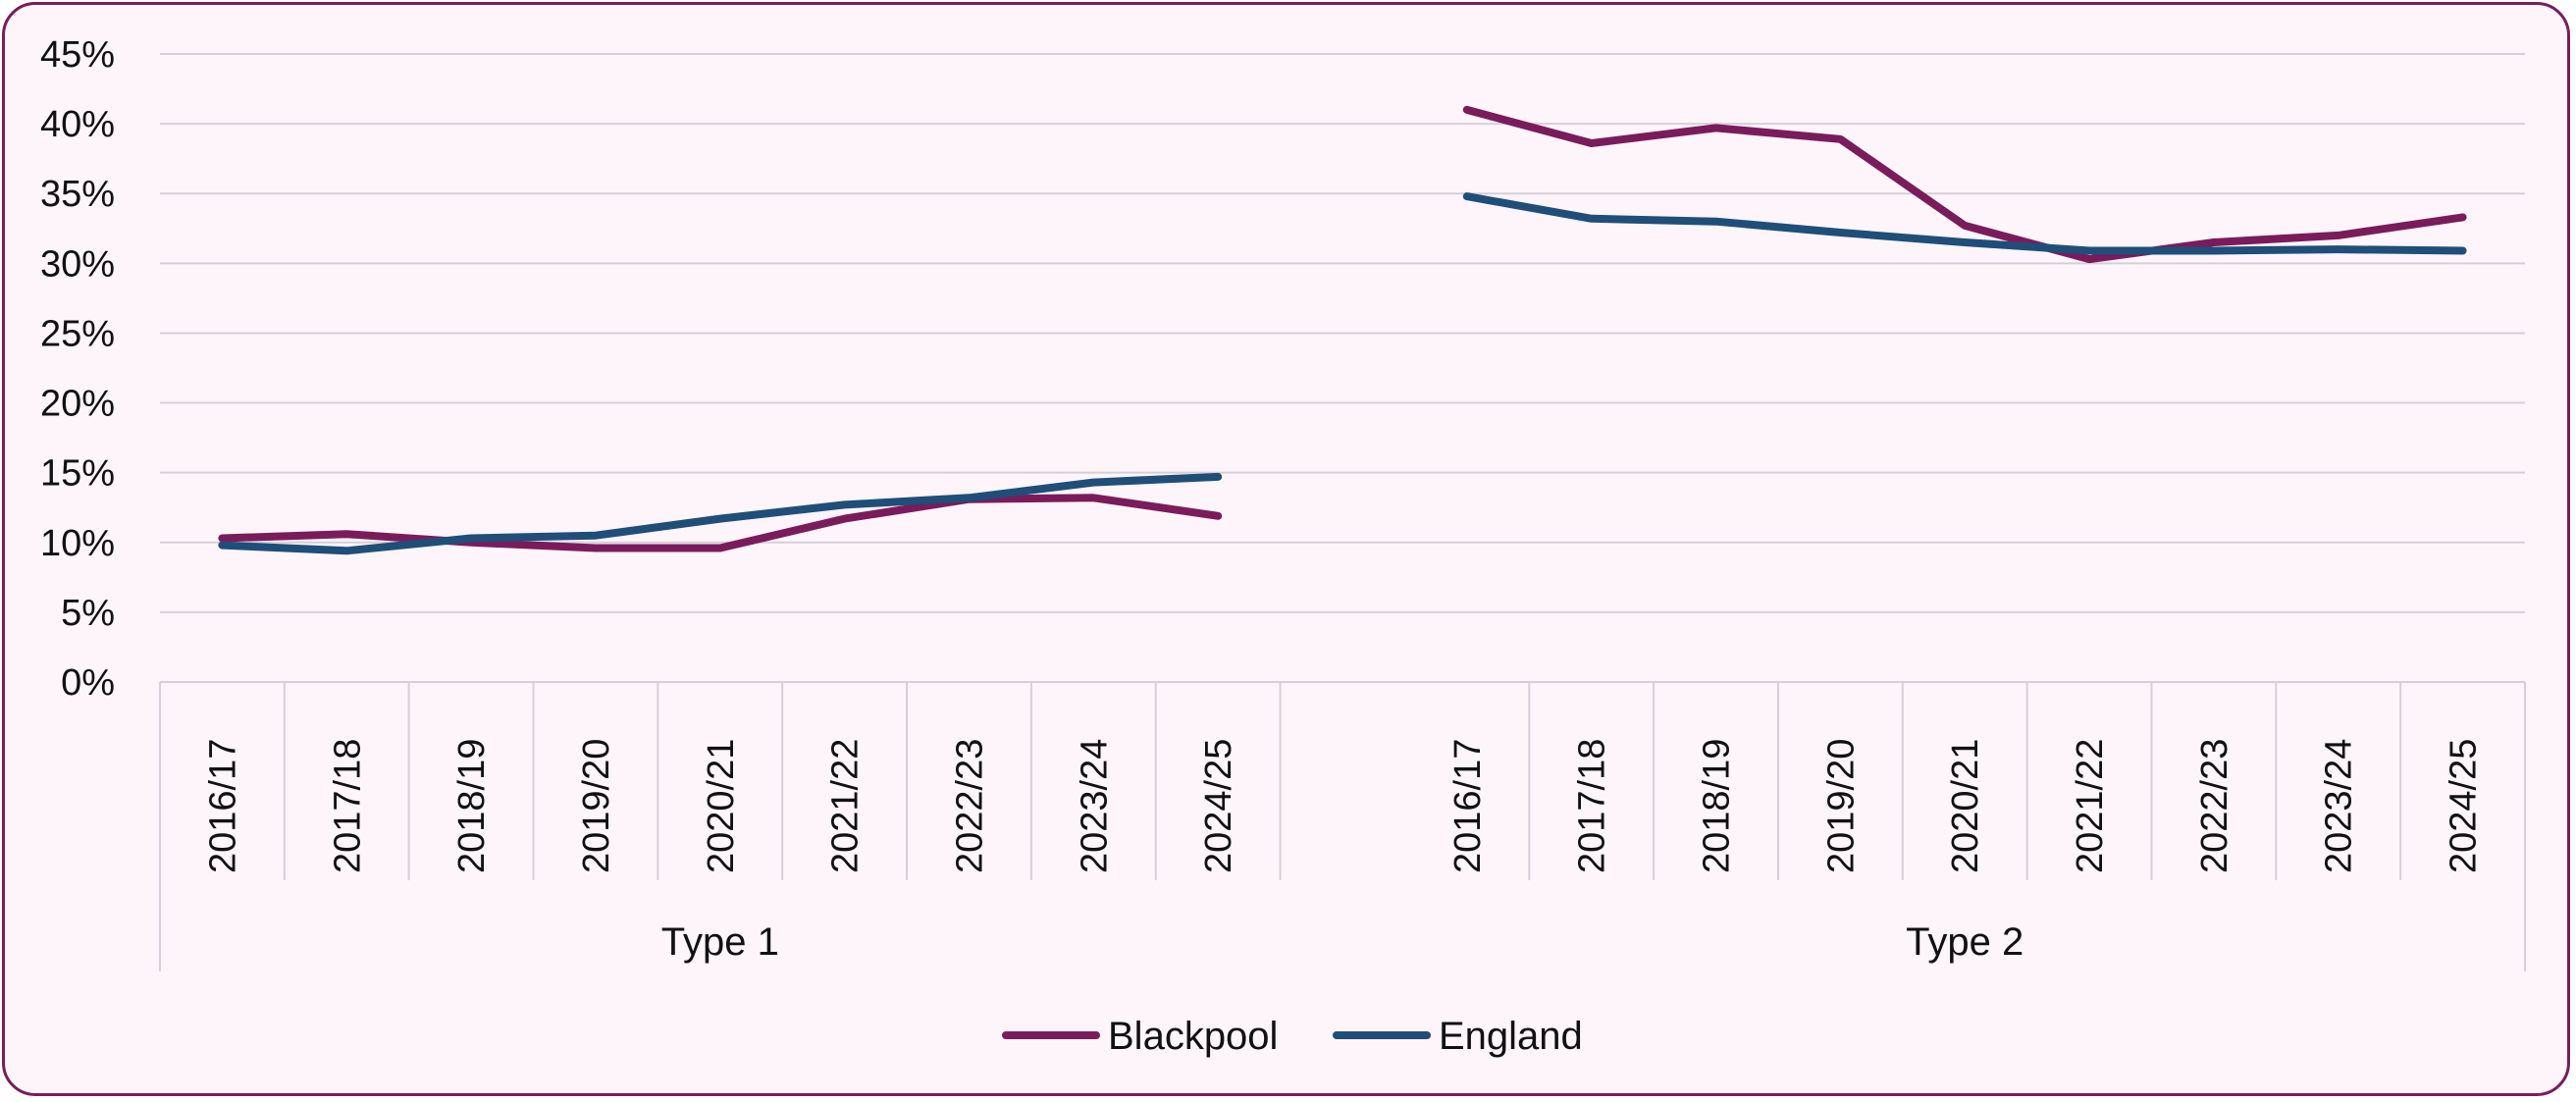 This screenshot has height=1102, width=2576. I want to click on y-tick-label: 45%, so click(77, 55).